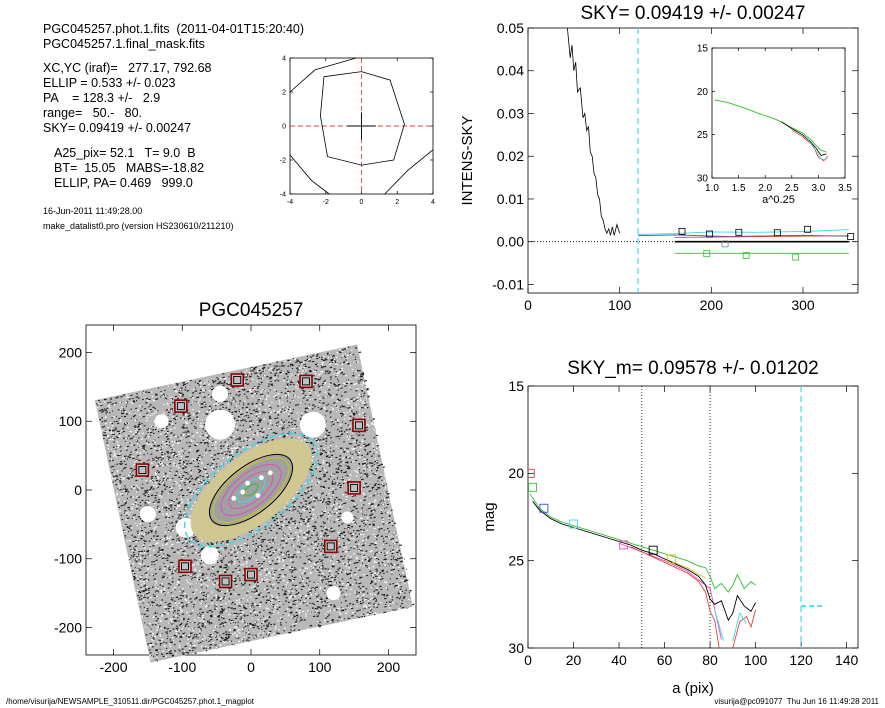 The image size is (885, 708). What do you see at coordinates (510, 156) in the screenshot?
I see `sky-ytick-label: 0.02` at bounding box center [510, 156].